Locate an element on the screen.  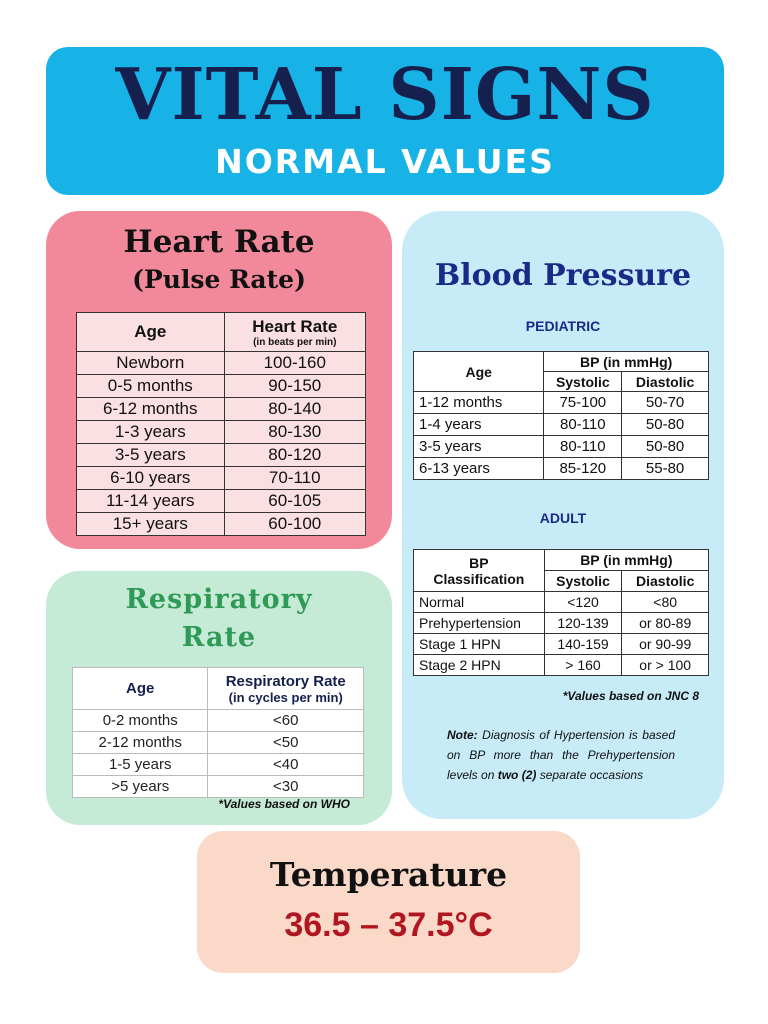
adult-label: ADULT is located at coordinates (563, 518).